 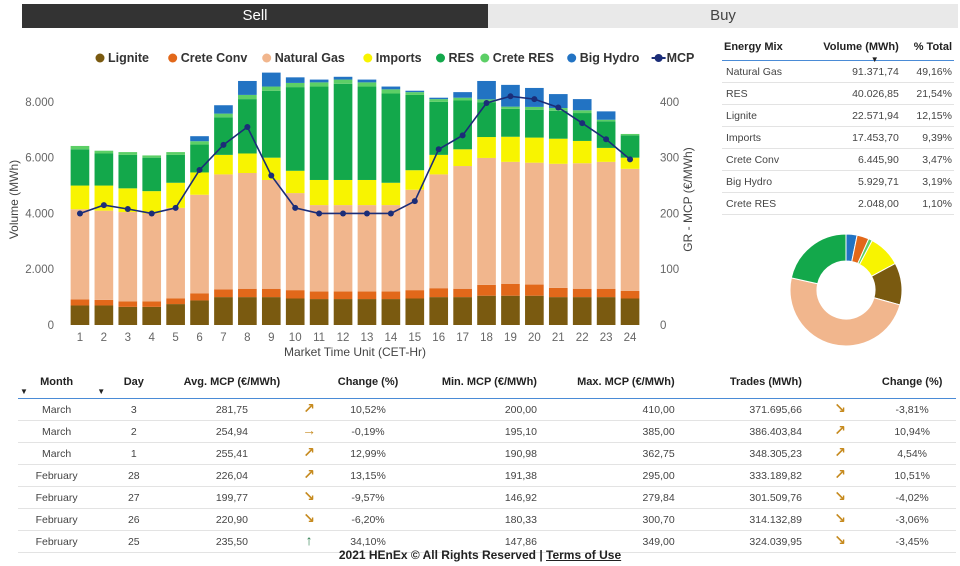 I want to click on bar-segment-res, so click(x=391, y=138).